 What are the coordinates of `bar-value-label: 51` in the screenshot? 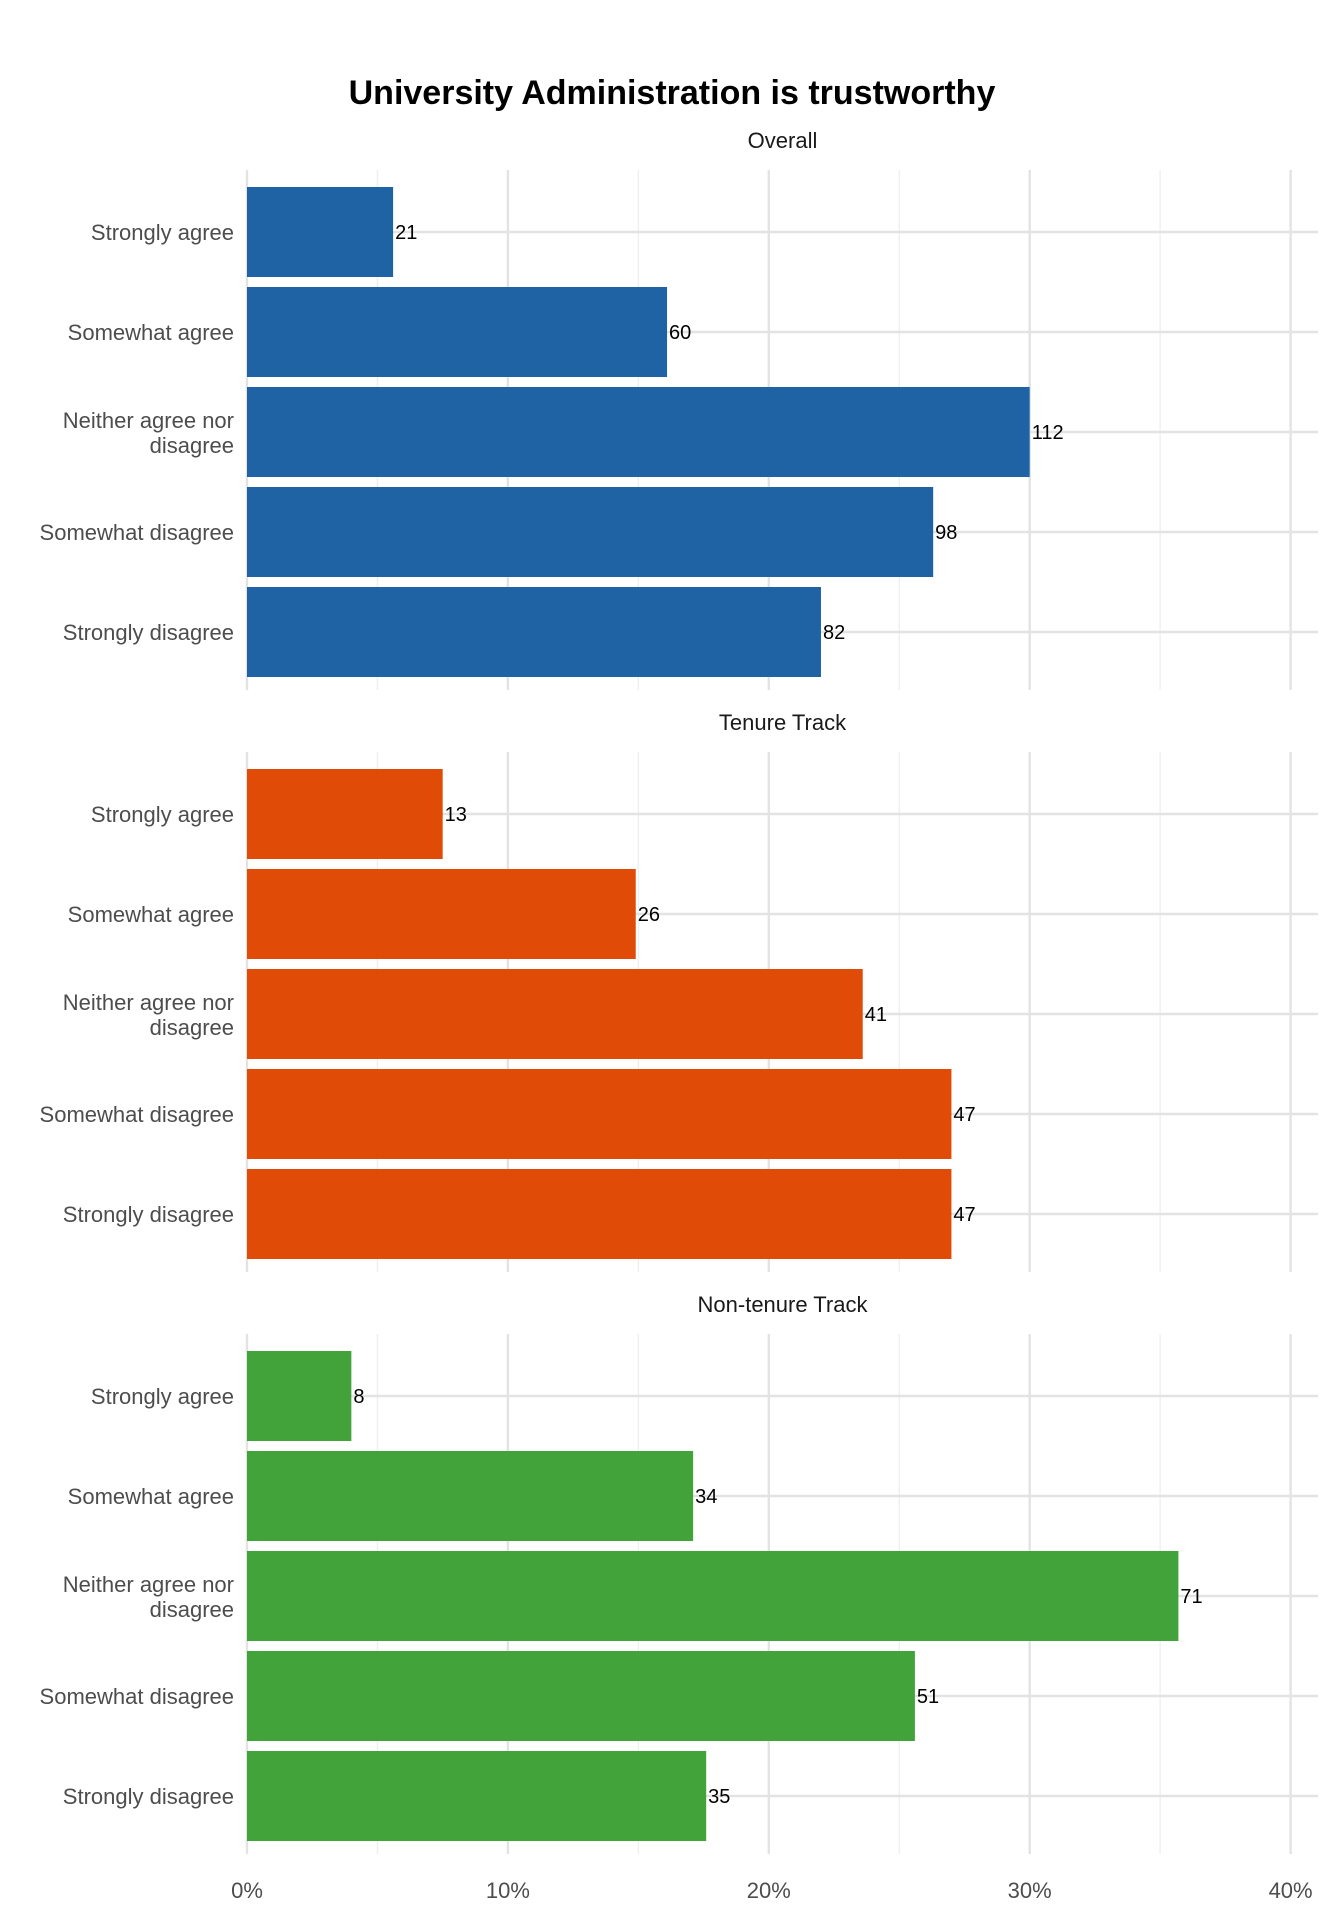 It's located at (928, 1697).